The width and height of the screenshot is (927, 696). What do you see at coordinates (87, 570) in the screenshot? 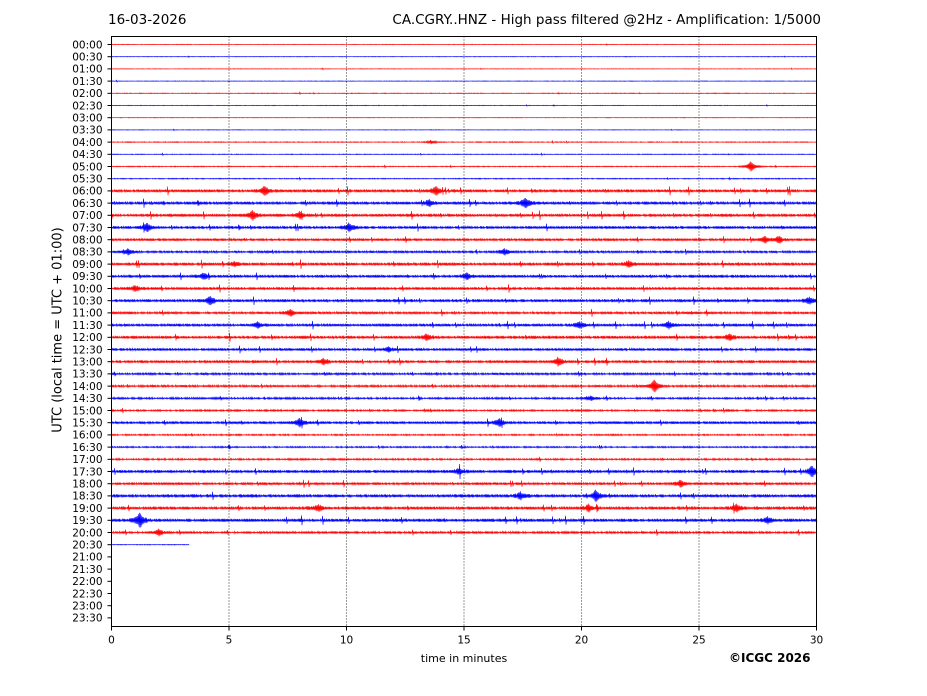
I see `y-tick-label: 21:30` at bounding box center [87, 570].